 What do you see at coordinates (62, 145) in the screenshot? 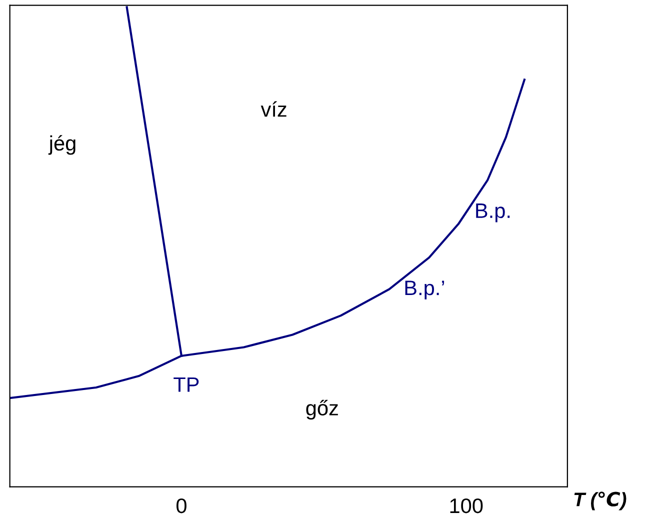
I see `annotation: jég` at bounding box center [62, 145].